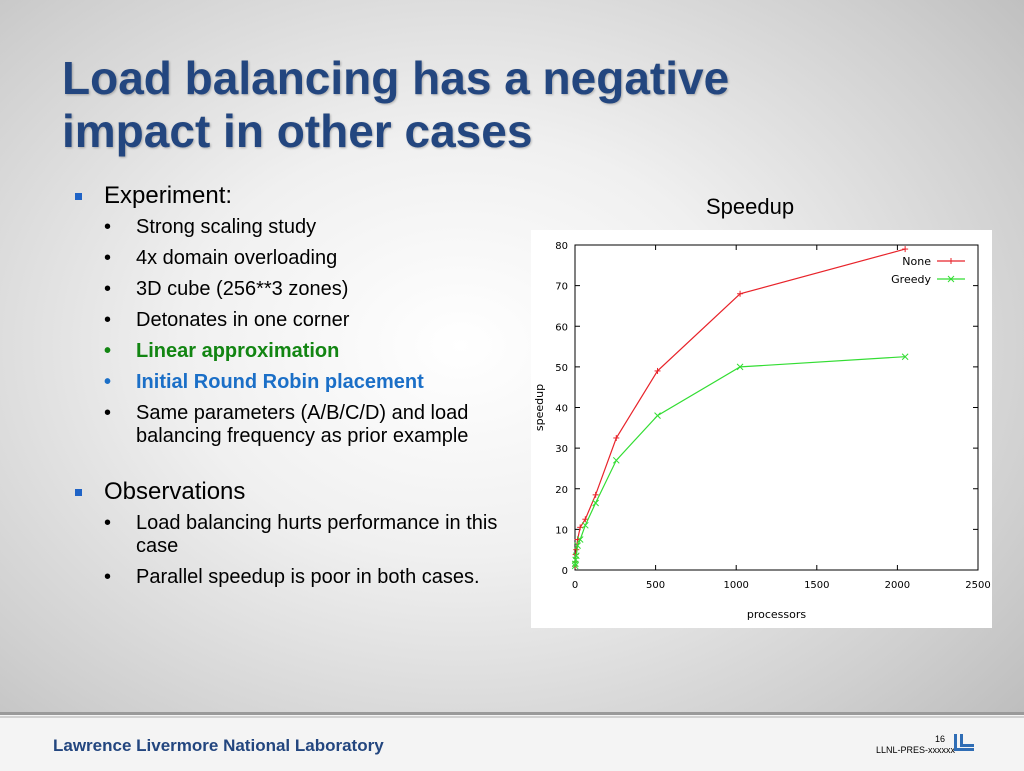 Image resolution: width=1024 pixels, height=771 pixels. Describe the element at coordinates (264, 382) in the screenshot. I see `list-item-round-robin: • Initial Round Robin placement` at that location.